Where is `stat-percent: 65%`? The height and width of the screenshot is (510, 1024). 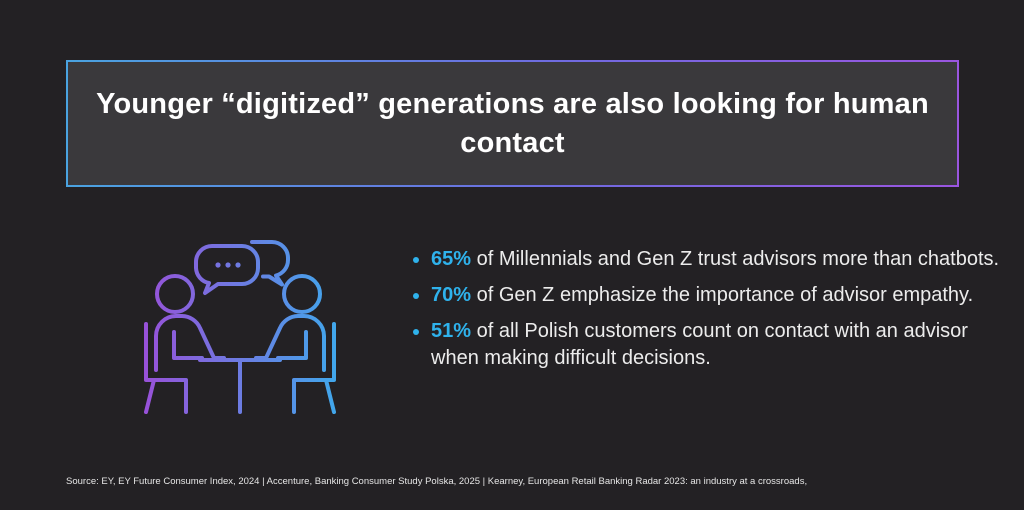 stat-percent: 65% is located at coordinates (451, 259).